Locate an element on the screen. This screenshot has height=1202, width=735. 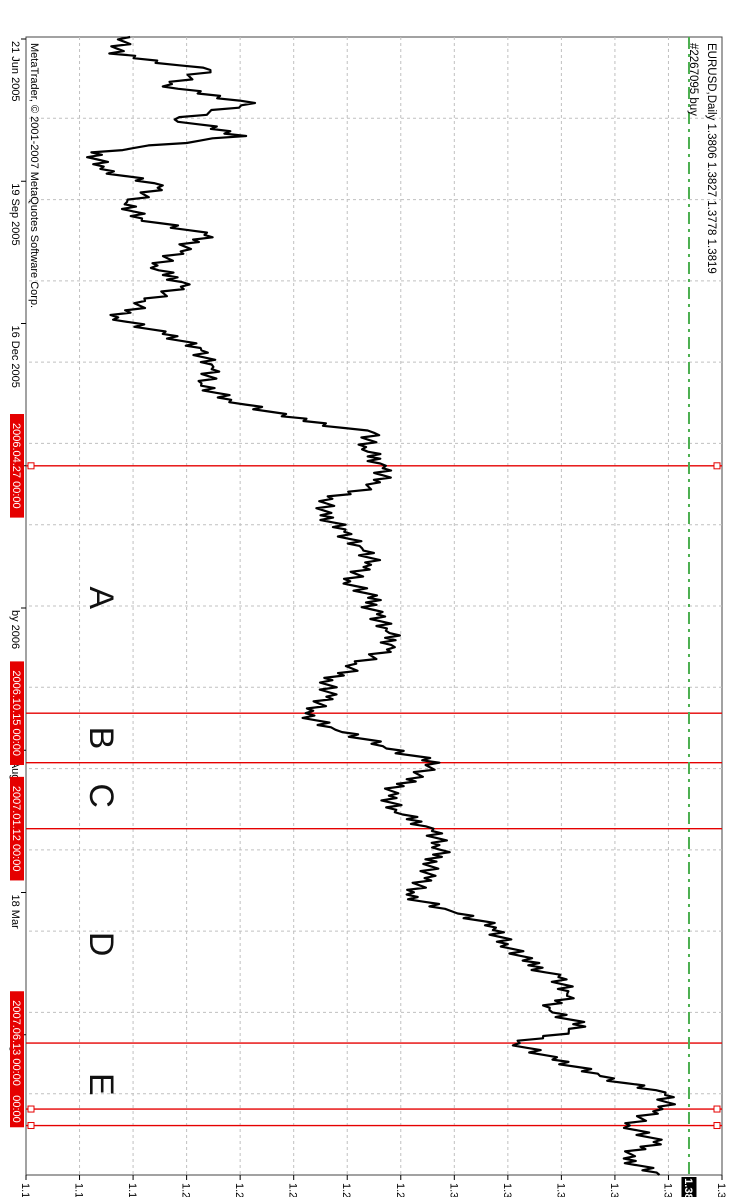
marker-label: 00:00 is located at coordinates (16, 1109).